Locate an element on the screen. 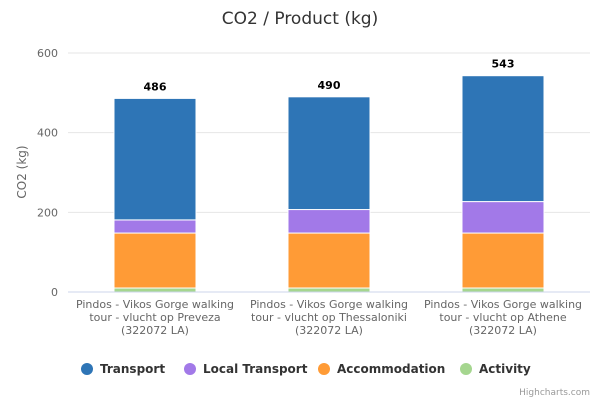 The image size is (600, 404). legend-item-accommodation: Accommodation is located at coordinates (381, 369).